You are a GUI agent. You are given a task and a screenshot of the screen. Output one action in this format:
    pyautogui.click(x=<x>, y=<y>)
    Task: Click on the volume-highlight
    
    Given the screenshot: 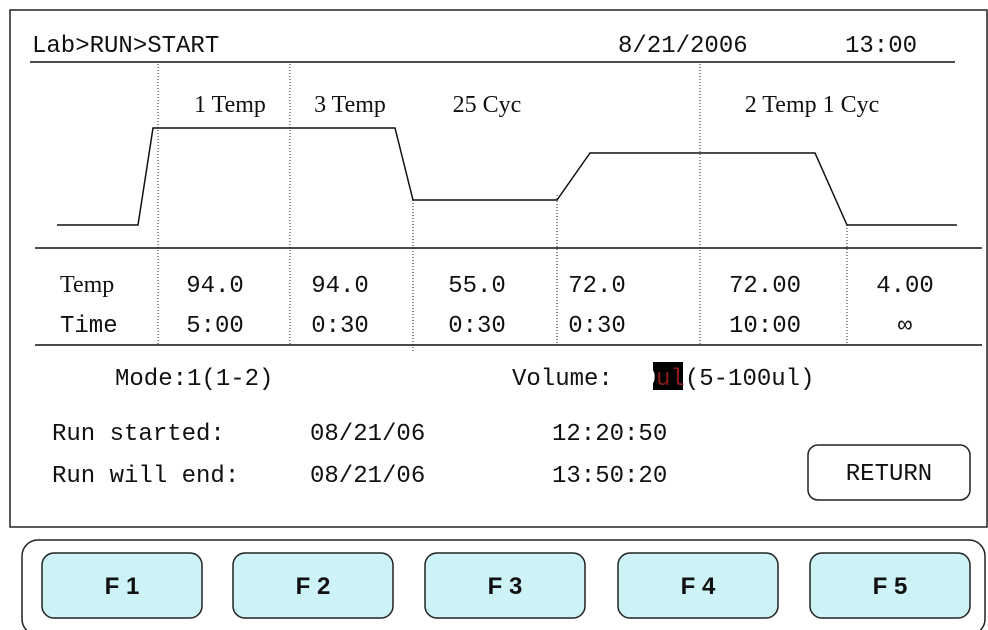 What is the action you would take?
    pyautogui.click(x=668, y=376)
    